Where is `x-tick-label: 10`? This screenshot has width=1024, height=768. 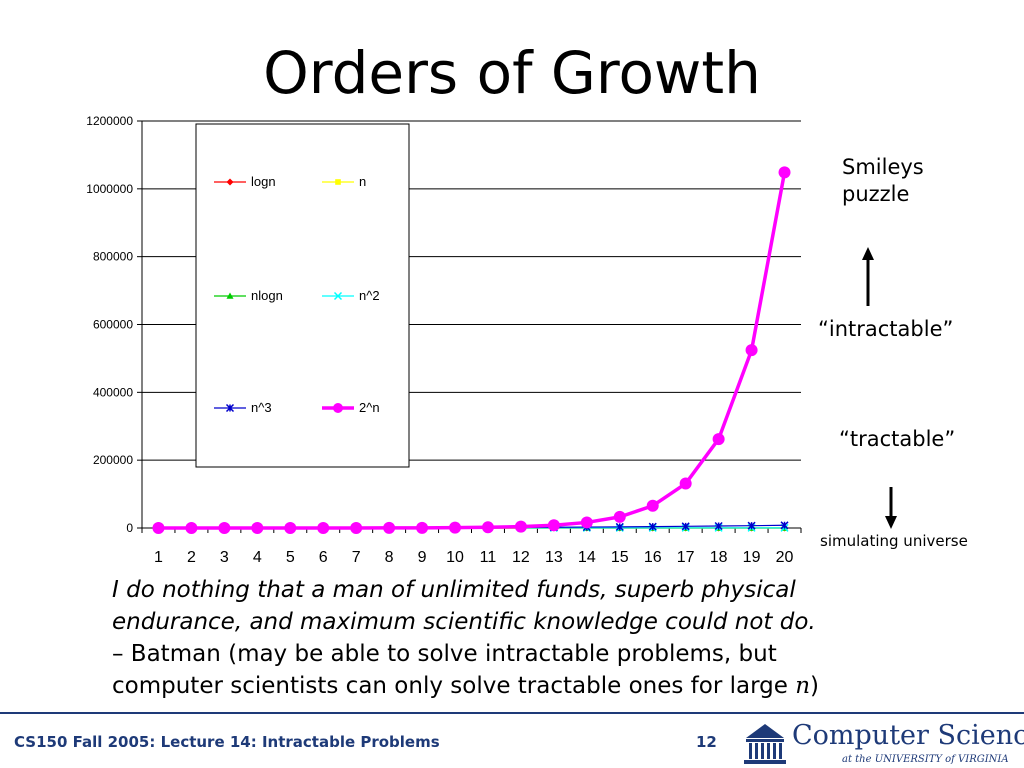 x-tick-label: 10 is located at coordinates (455, 557).